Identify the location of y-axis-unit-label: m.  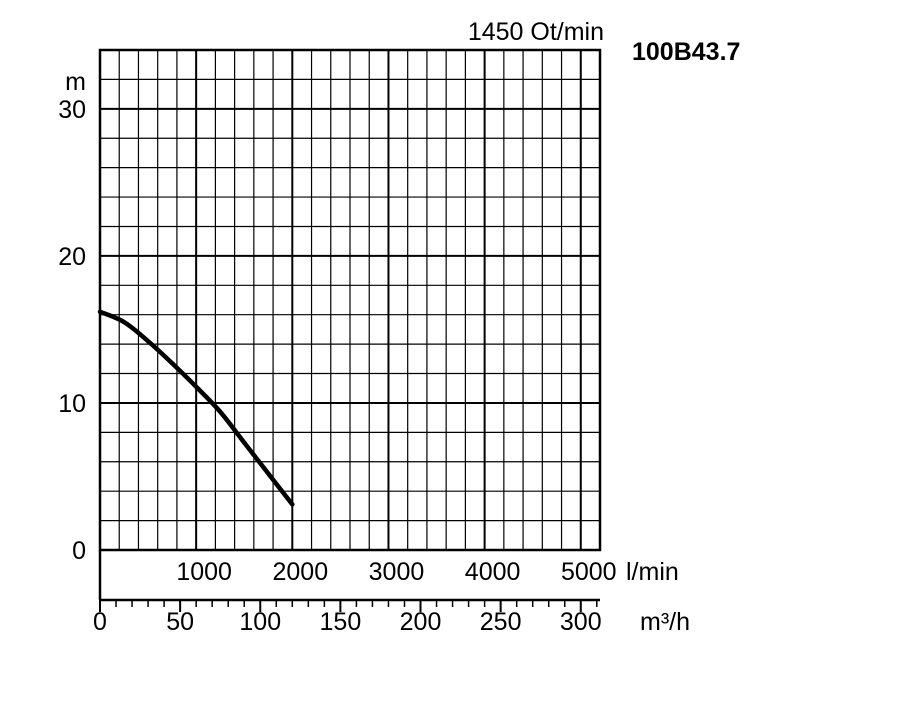
(75, 82).